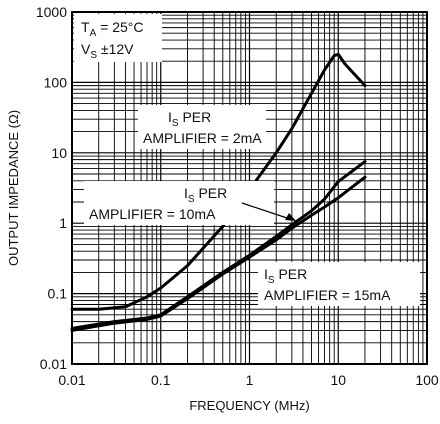 The height and width of the screenshot is (424, 440). Describe the element at coordinates (290, 217) in the screenshot. I see `series-pointer-arrowhead` at that location.